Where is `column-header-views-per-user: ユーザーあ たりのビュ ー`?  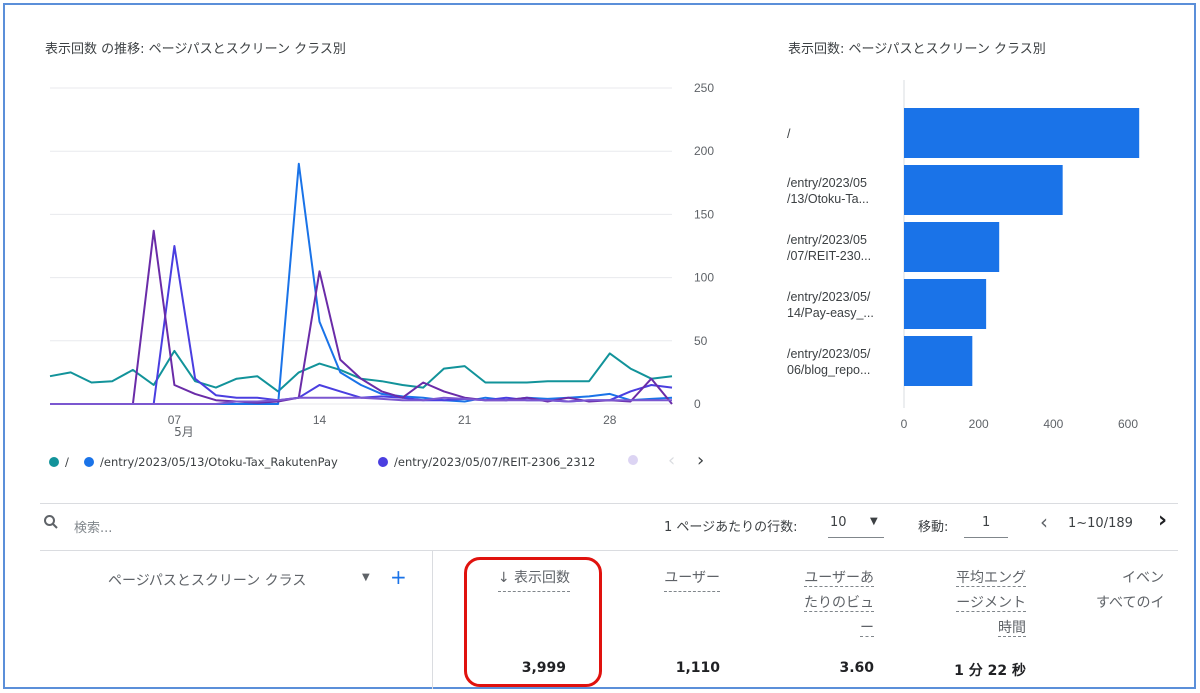
column-header-views-per-user: ユーザーあ たりのビュ ー is located at coordinates (822, 603).